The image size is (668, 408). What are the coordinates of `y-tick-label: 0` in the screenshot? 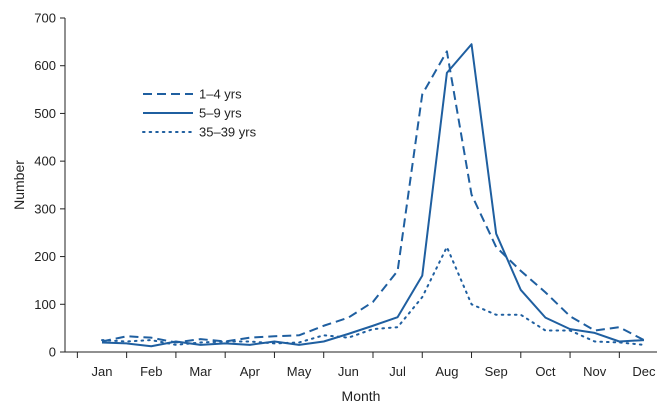 It's located at (52, 352).